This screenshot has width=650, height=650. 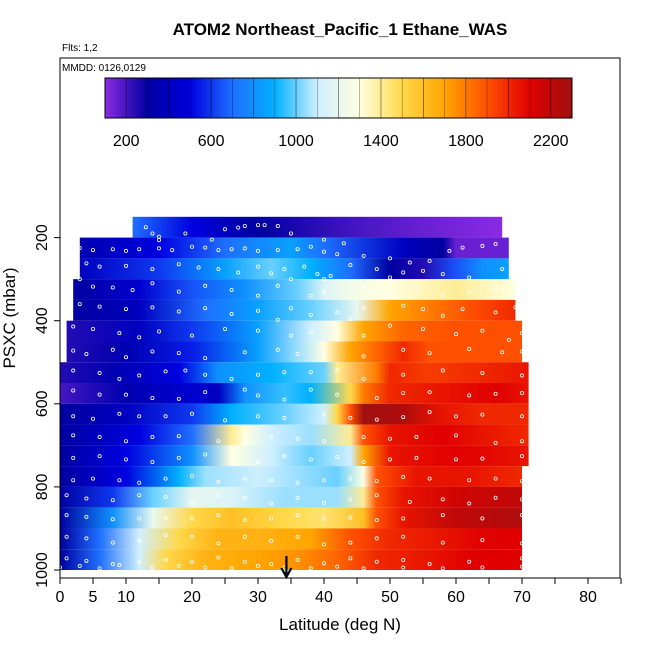 What do you see at coordinates (126, 141) in the screenshot?
I see `colorbar-tick-label: 200` at bounding box center [126, 141].